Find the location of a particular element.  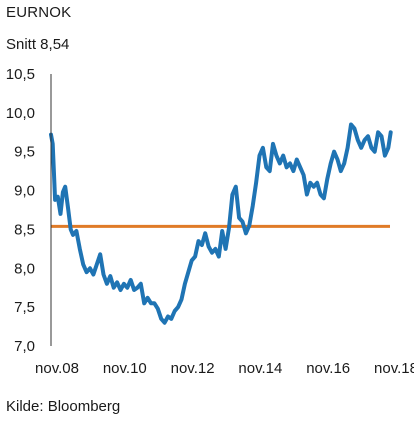

chart-title: EURNOK is located at coordinates (39, 12).